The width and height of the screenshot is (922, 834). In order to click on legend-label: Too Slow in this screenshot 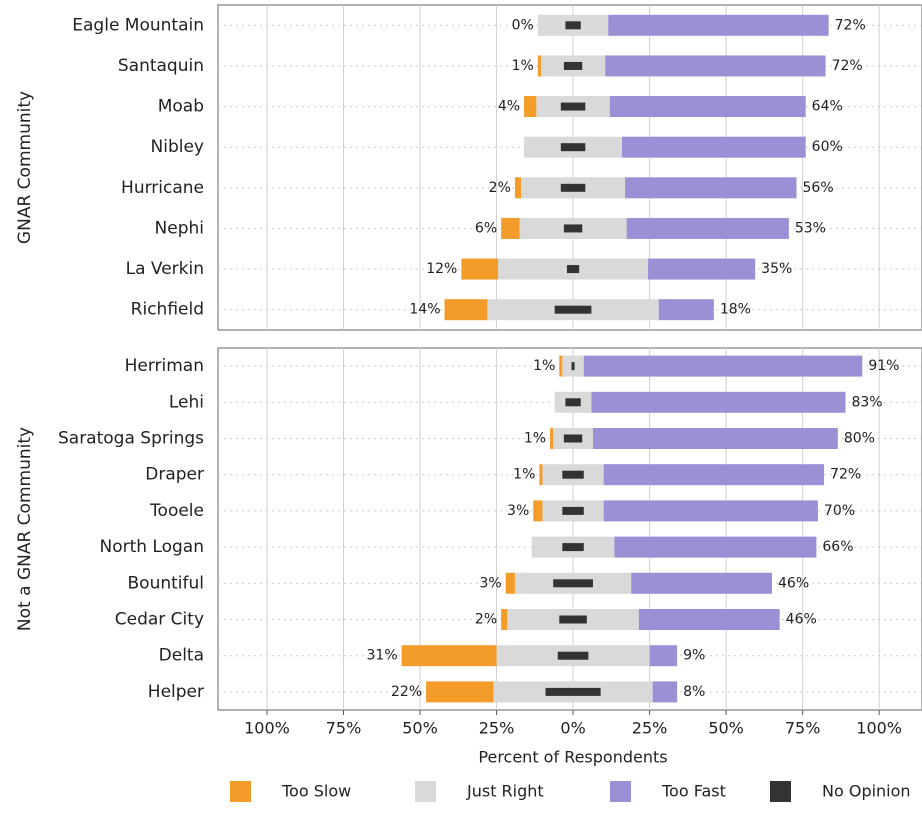, I will do `click(316, 791)`.